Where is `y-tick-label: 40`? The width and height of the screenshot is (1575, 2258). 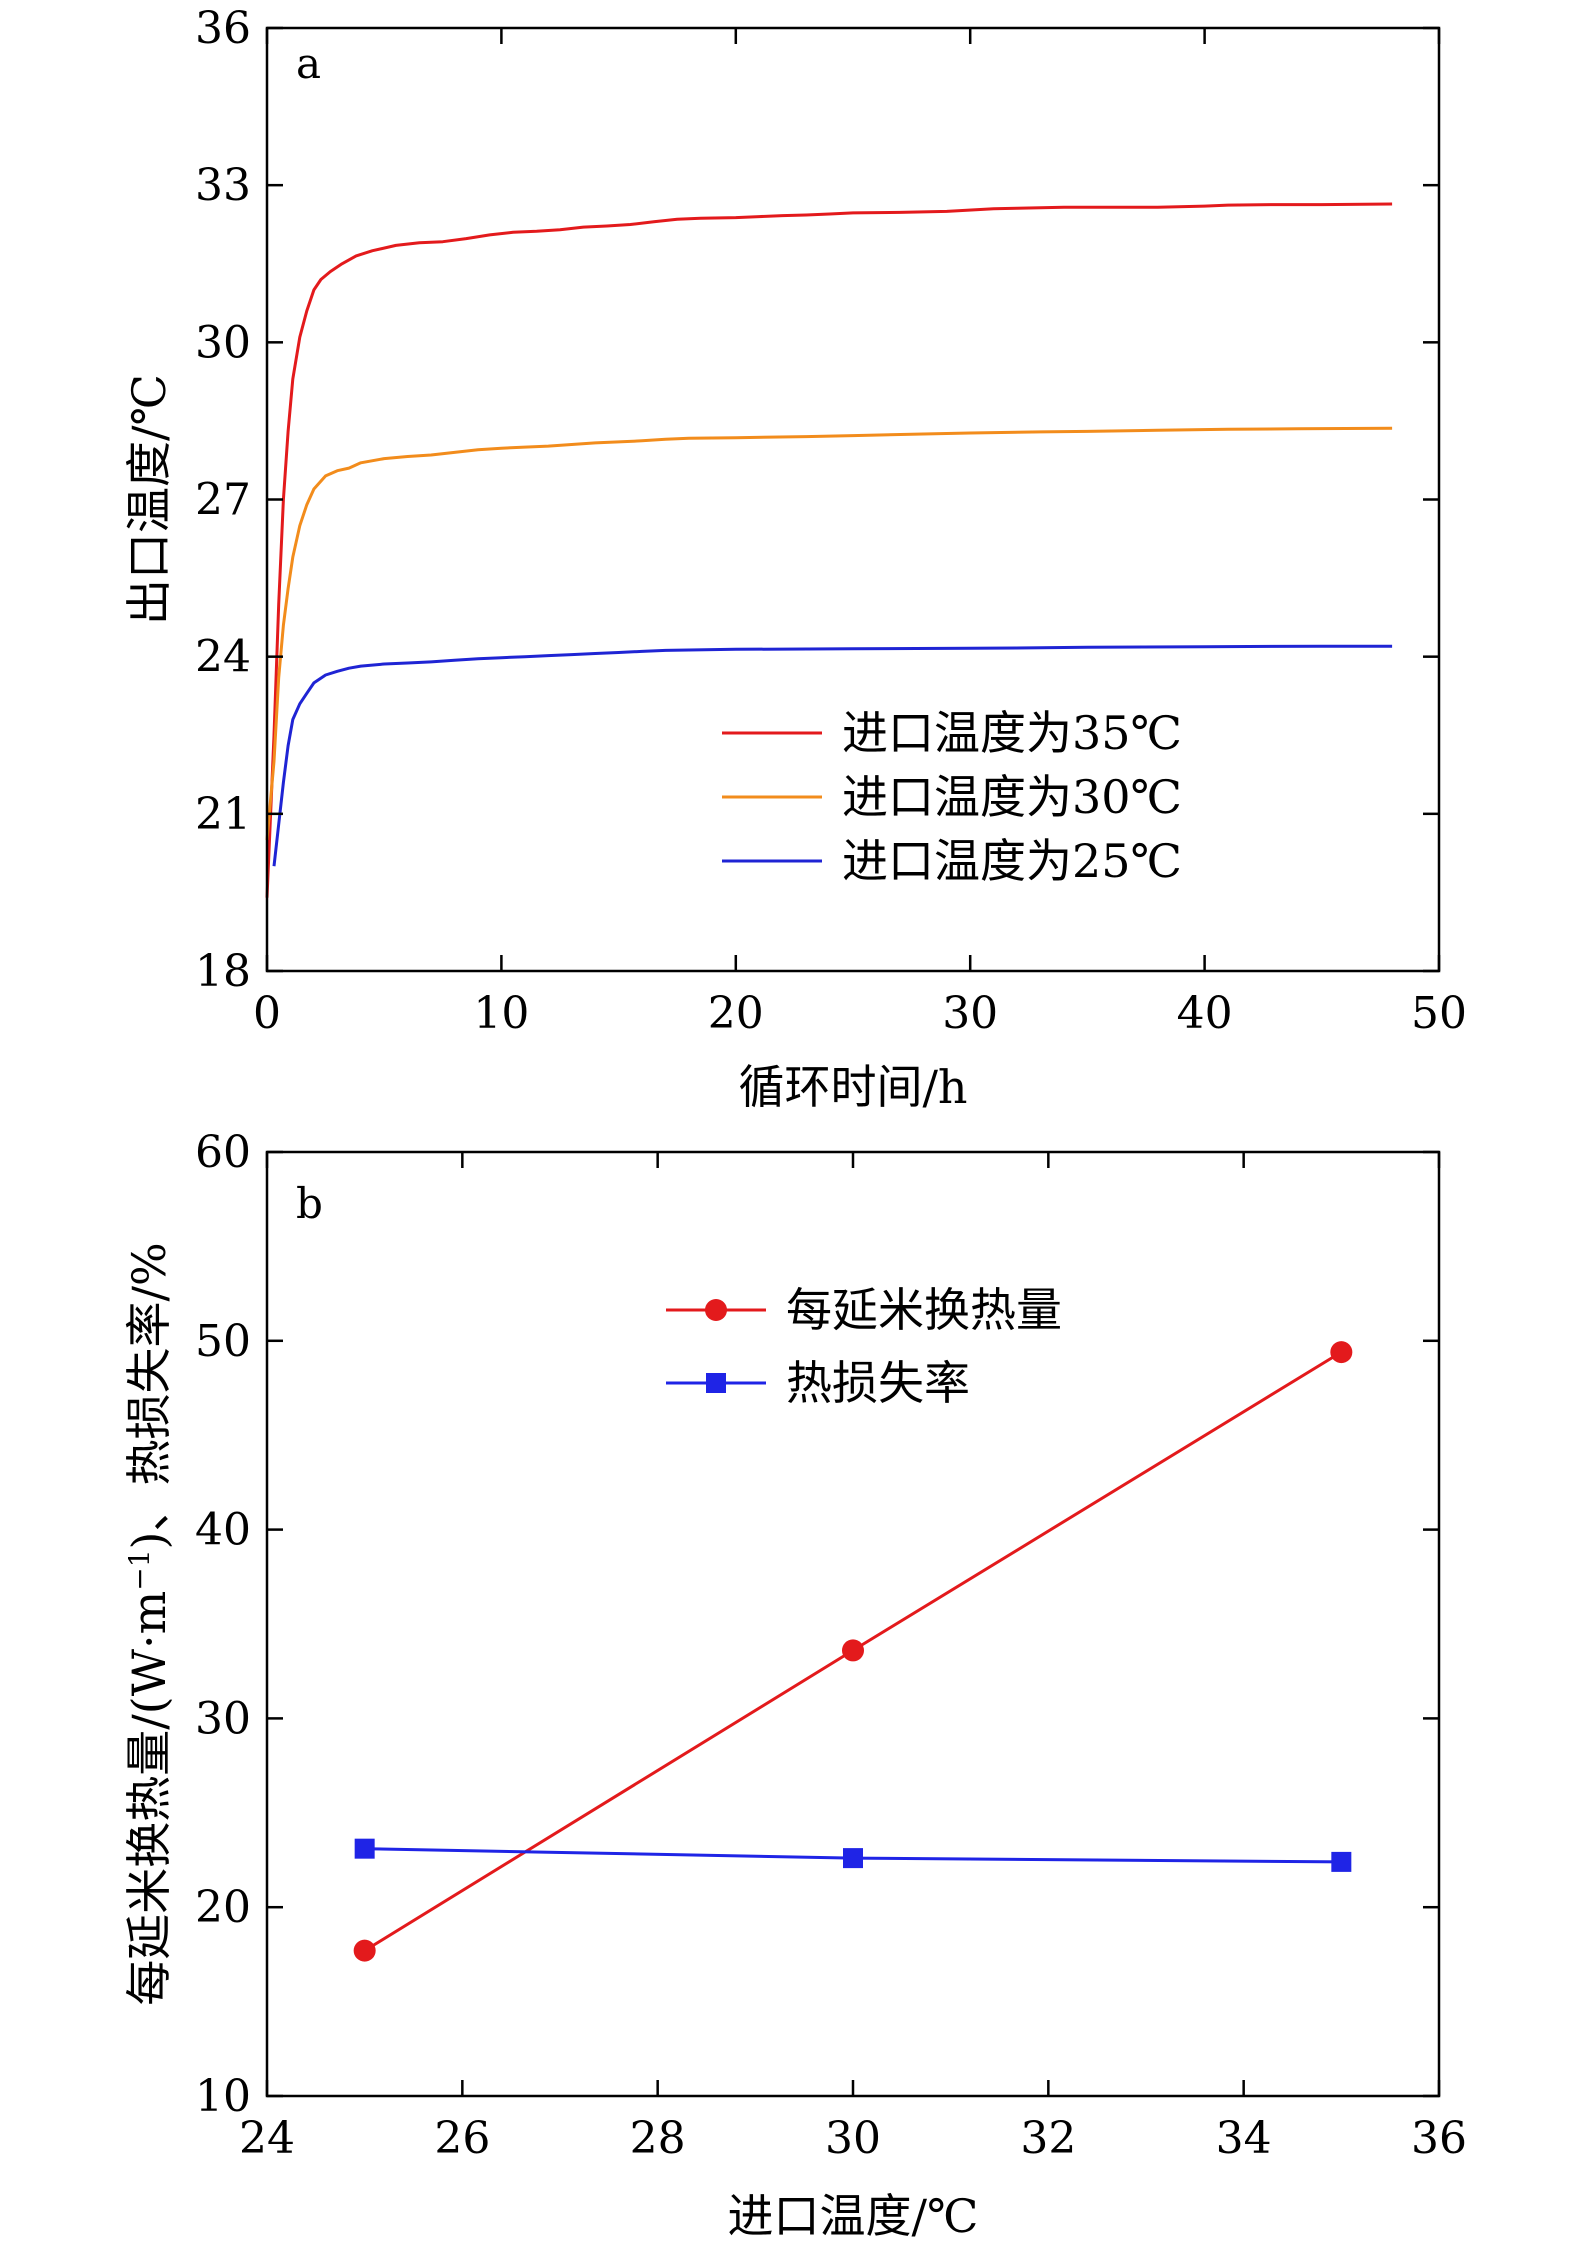
y-tick-label: 40 is located at coordinates (223, 1530).